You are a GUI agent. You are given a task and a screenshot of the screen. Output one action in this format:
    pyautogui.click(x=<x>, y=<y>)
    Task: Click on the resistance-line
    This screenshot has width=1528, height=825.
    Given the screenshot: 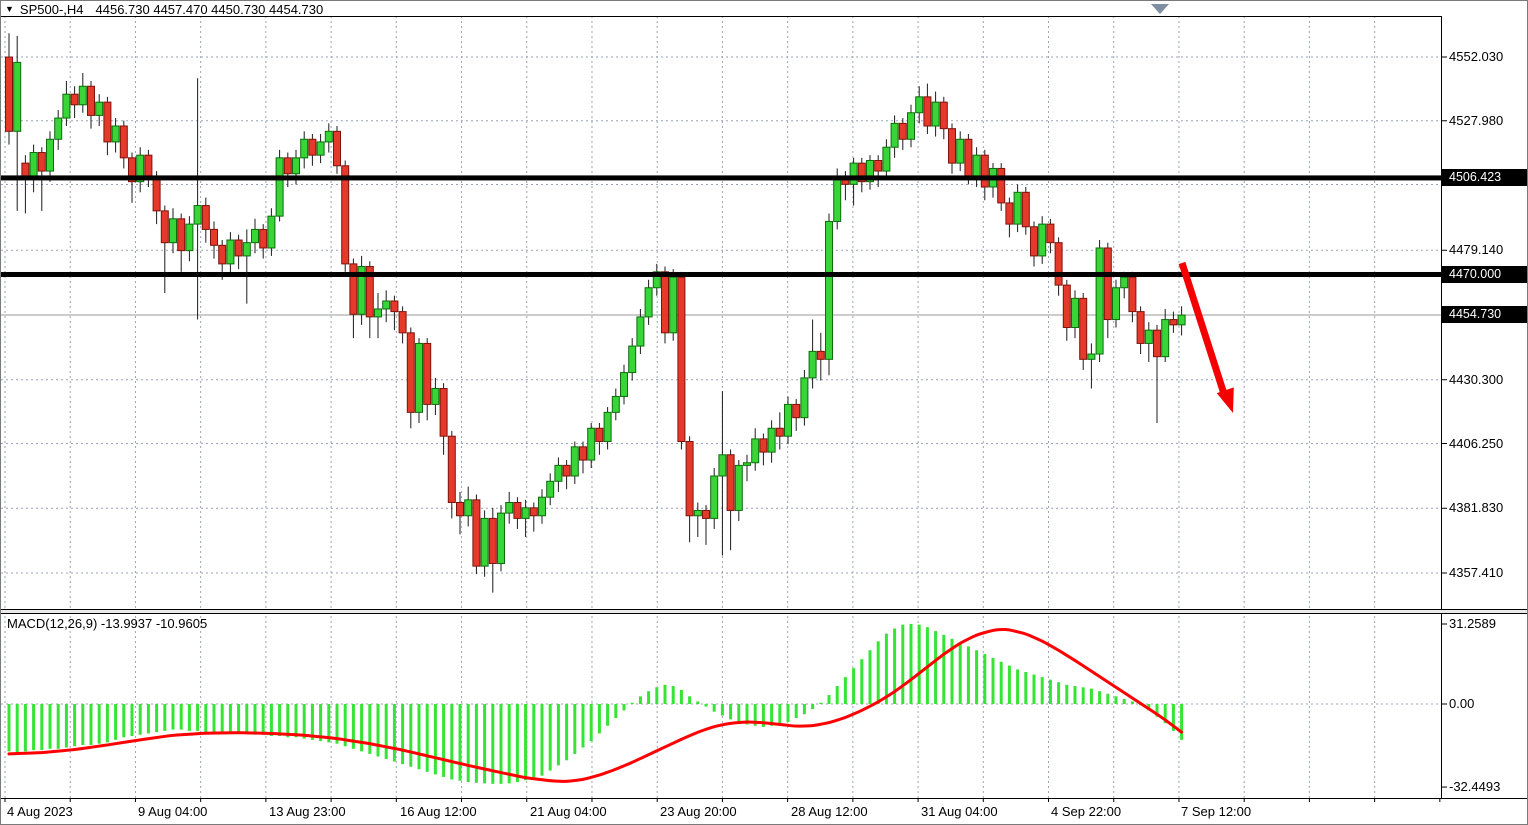 What is the action you would take?
    pyautogui.click(x=721, y=178)
    